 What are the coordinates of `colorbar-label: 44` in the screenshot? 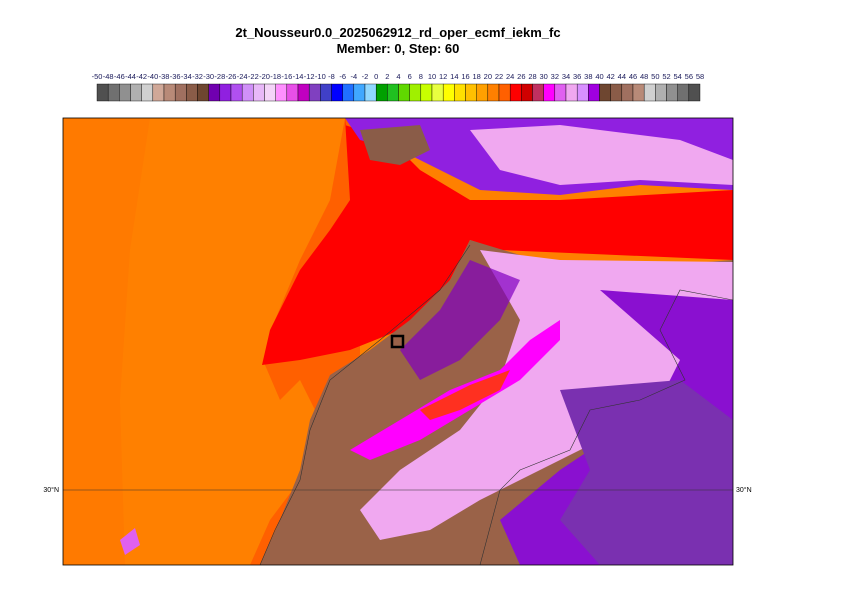 It's located at (622, 76).